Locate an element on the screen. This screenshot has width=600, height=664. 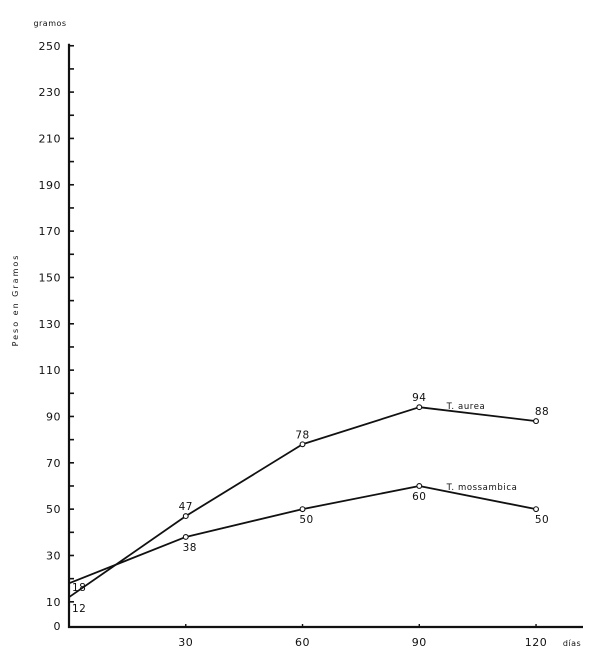
data-point-label: 88 is located at coordinates (542, 412).